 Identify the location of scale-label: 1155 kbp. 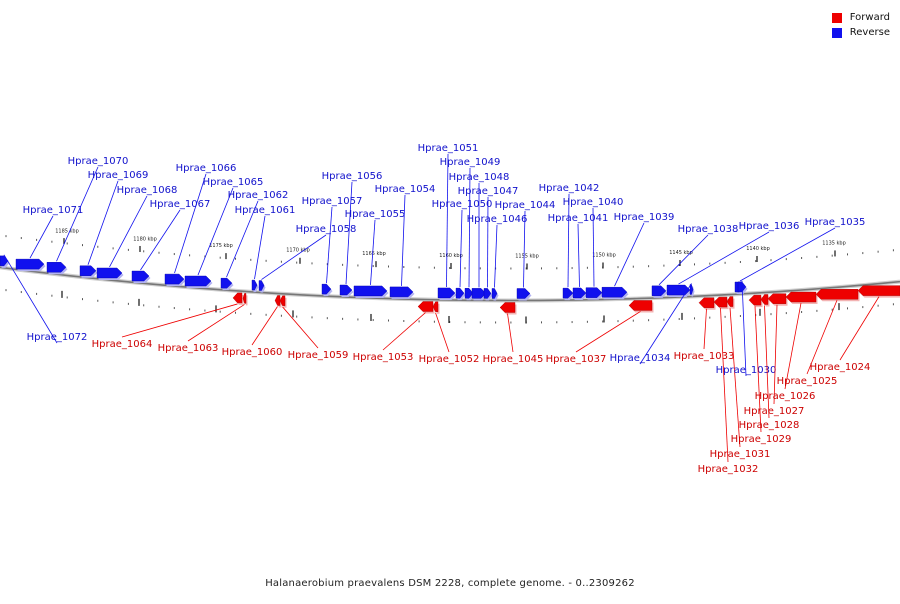
(527, 256).